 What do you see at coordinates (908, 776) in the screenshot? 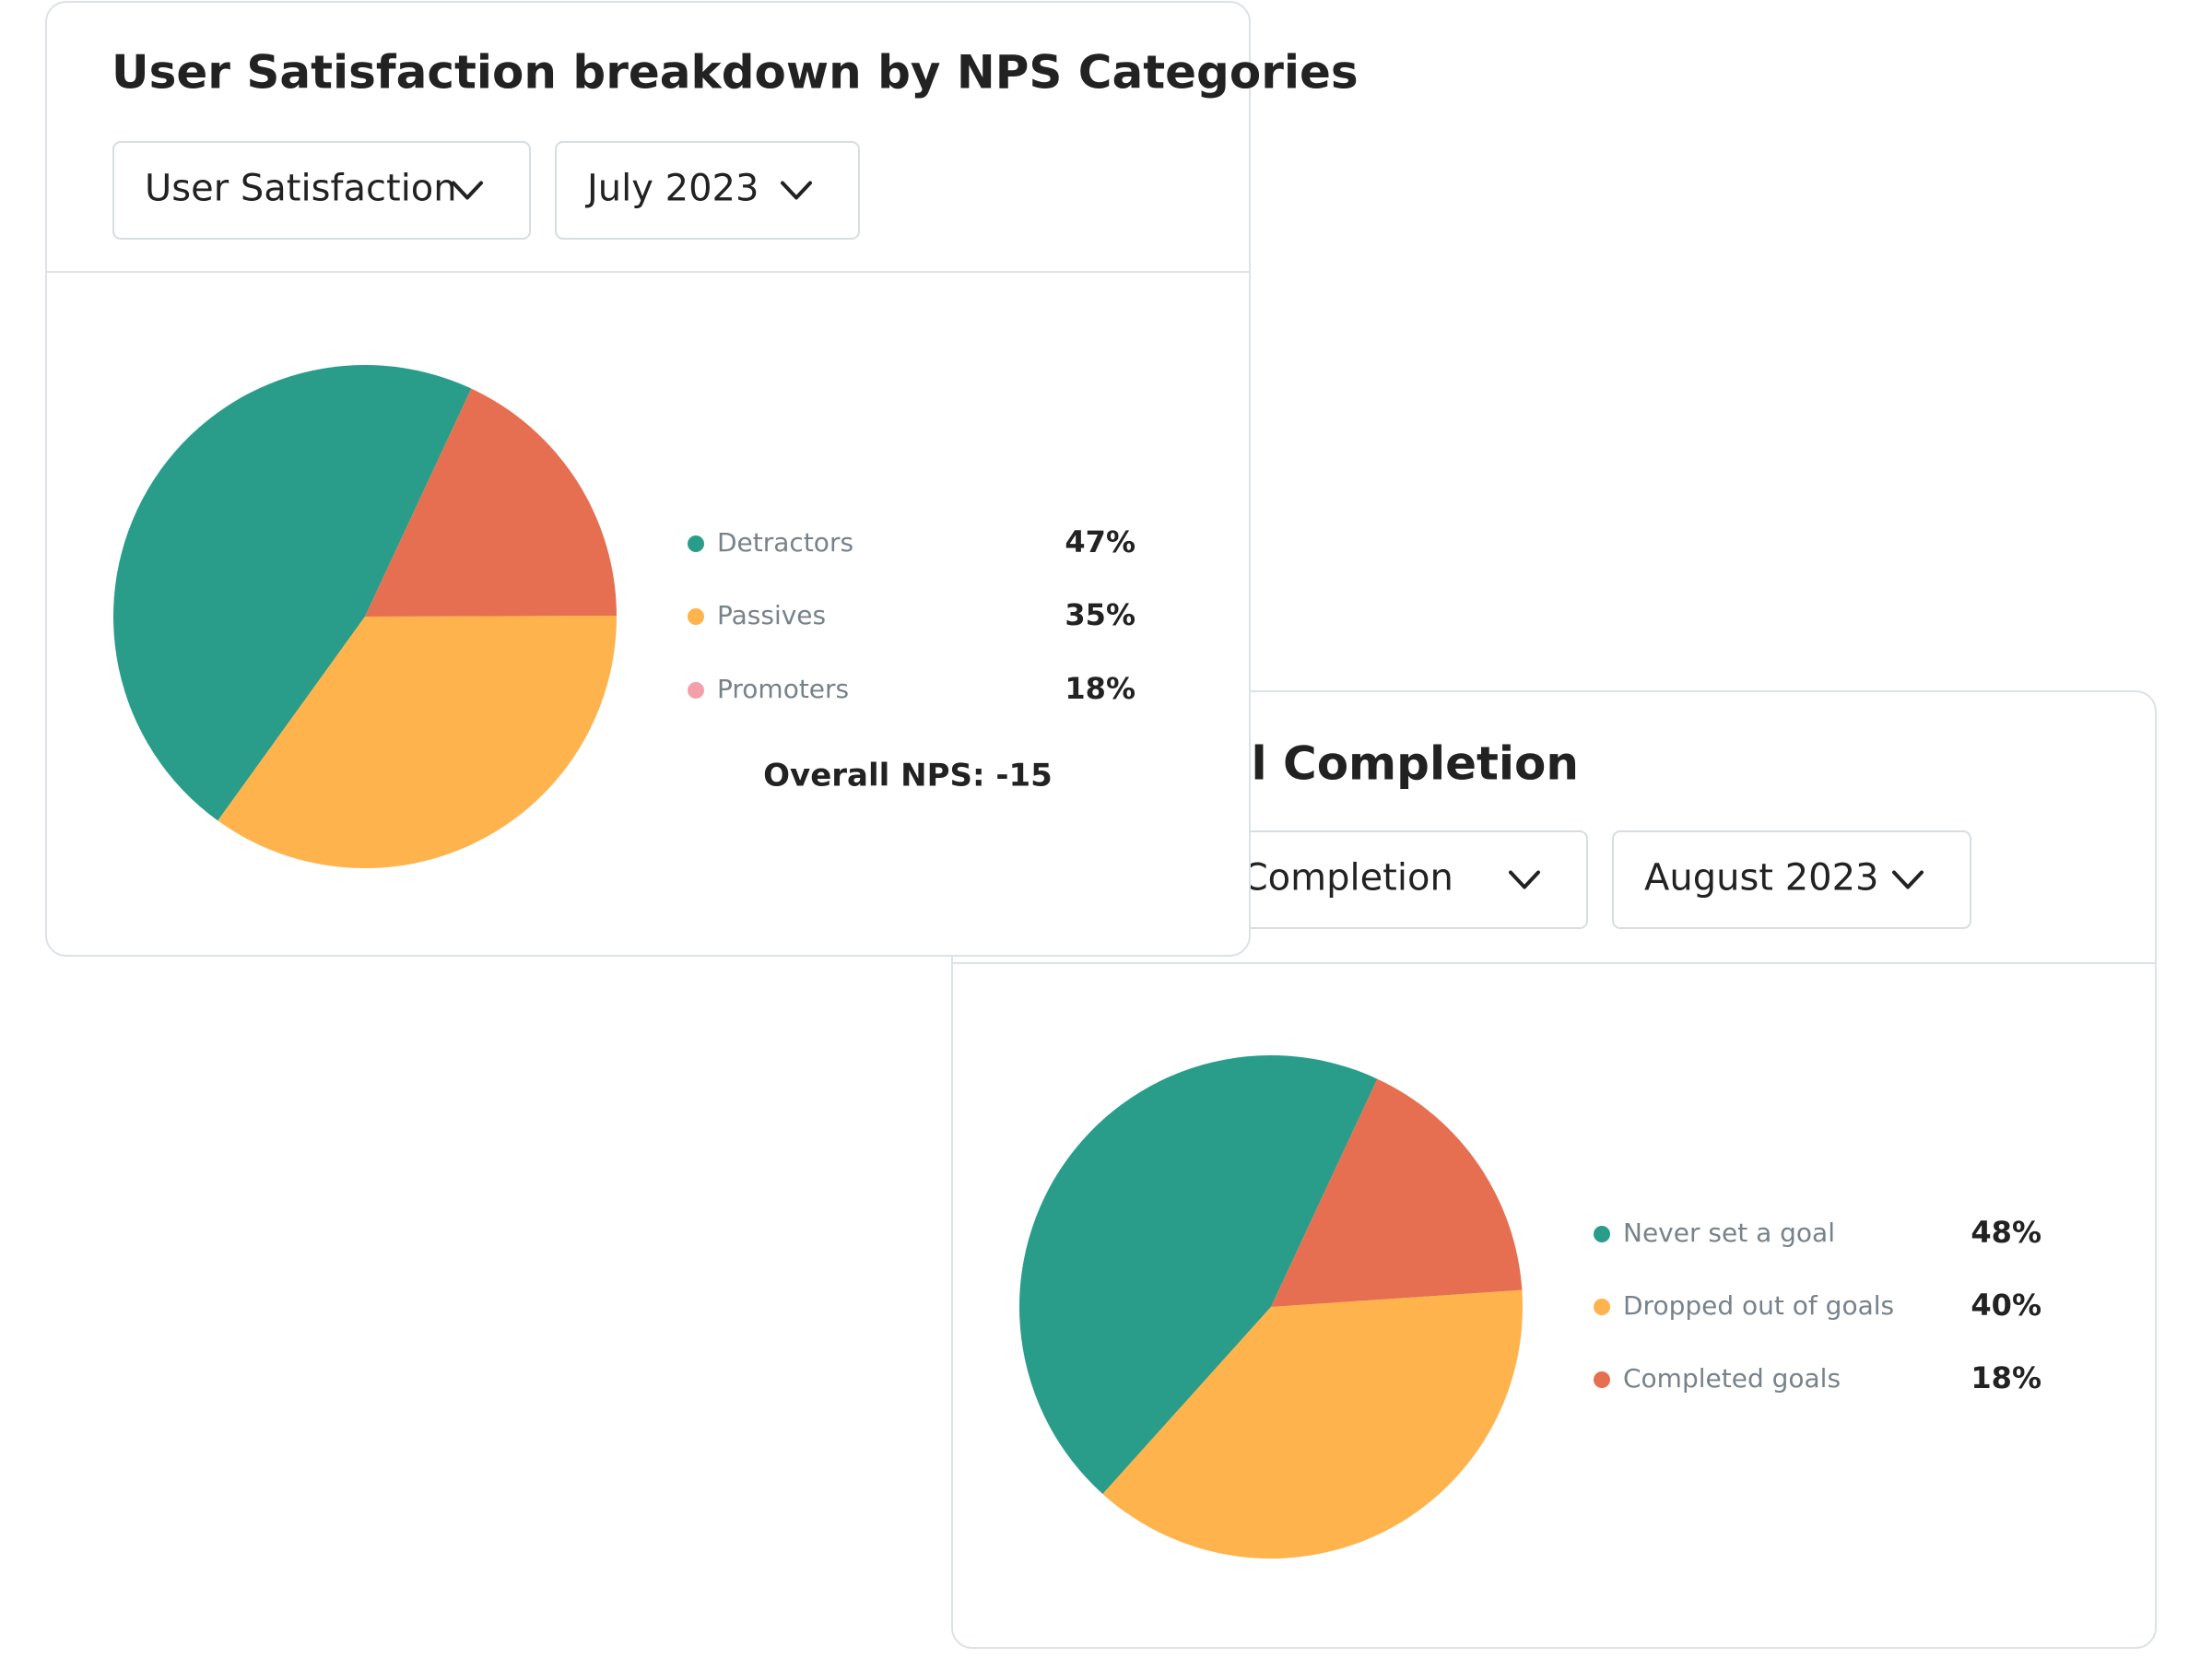
I see `overall-nps: Overall NPS: -15` at bounding box center [908, 776].